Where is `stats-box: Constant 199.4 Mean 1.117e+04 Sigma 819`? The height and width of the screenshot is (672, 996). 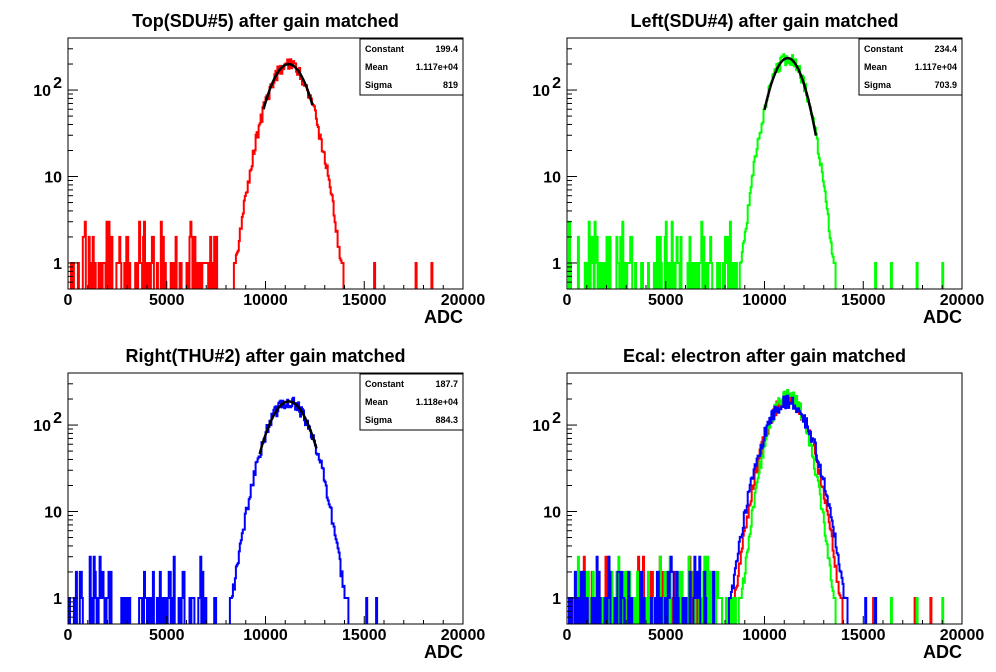
stats-box: Constant 199.4 Mean 1.117e+04 Sigma 819 is located at coordinates (411, 67).